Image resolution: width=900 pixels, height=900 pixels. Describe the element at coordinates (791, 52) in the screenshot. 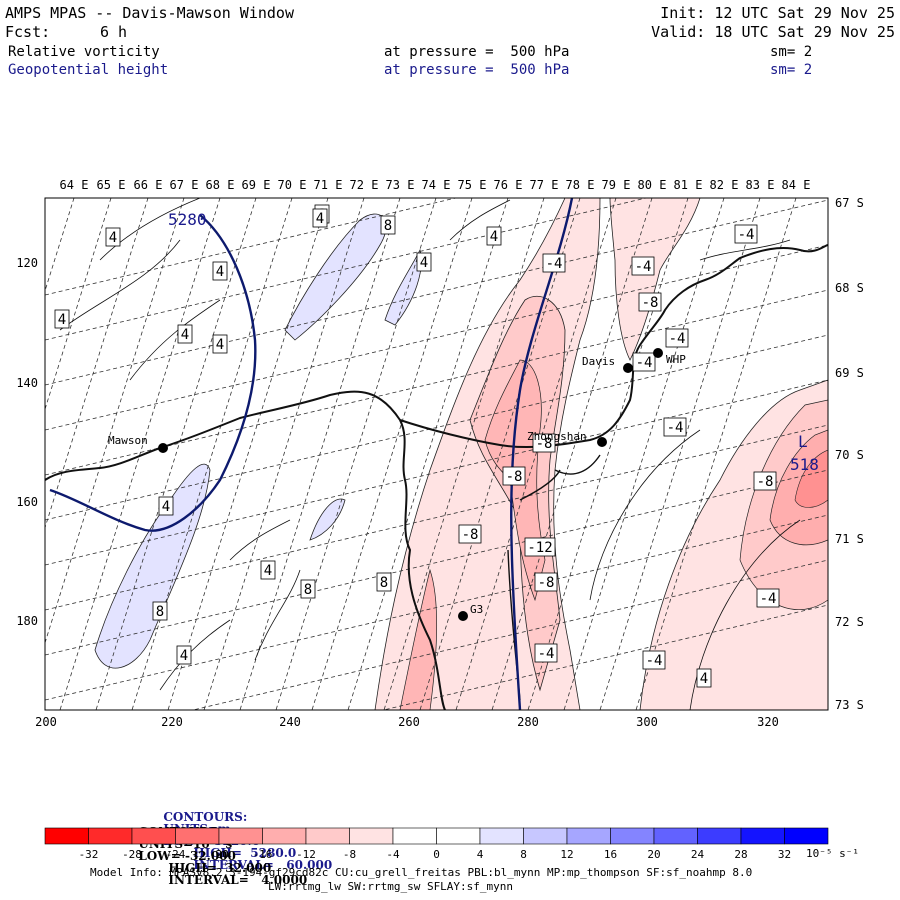

I see `field1-smooth: sm= 2` at that location.